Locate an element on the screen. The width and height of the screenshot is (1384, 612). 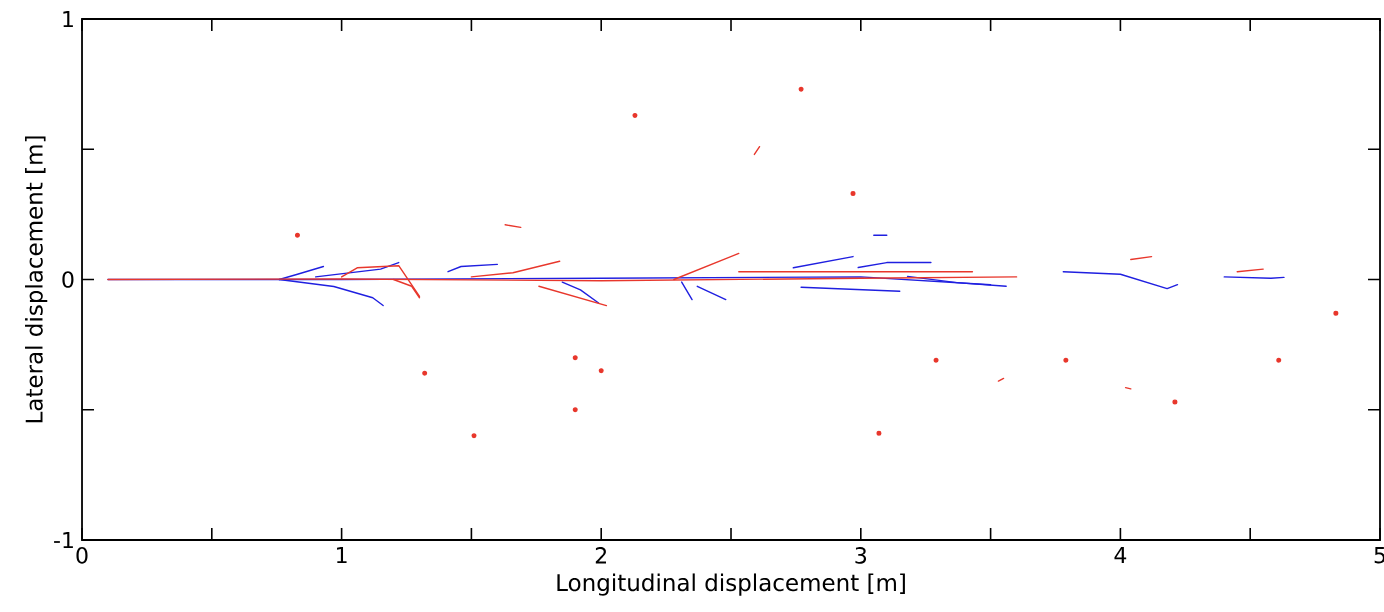
x-tick-label: 4 is located at coordinates (1120, 555).